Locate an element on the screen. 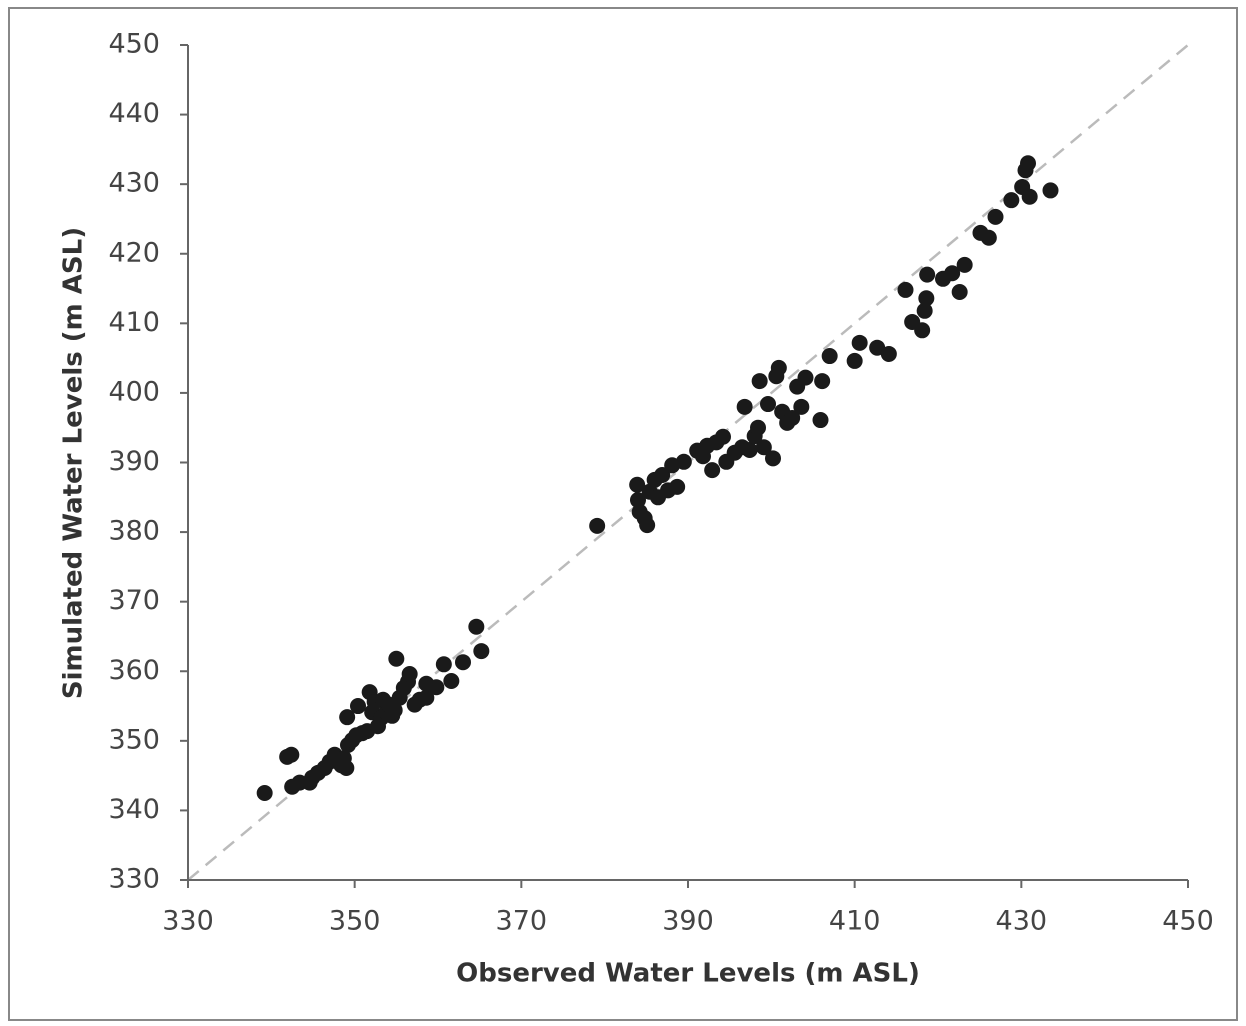 The width and height of the screenshot is (1246, 1026). y-tick-label: 370 is located at coordinates (134, 600).